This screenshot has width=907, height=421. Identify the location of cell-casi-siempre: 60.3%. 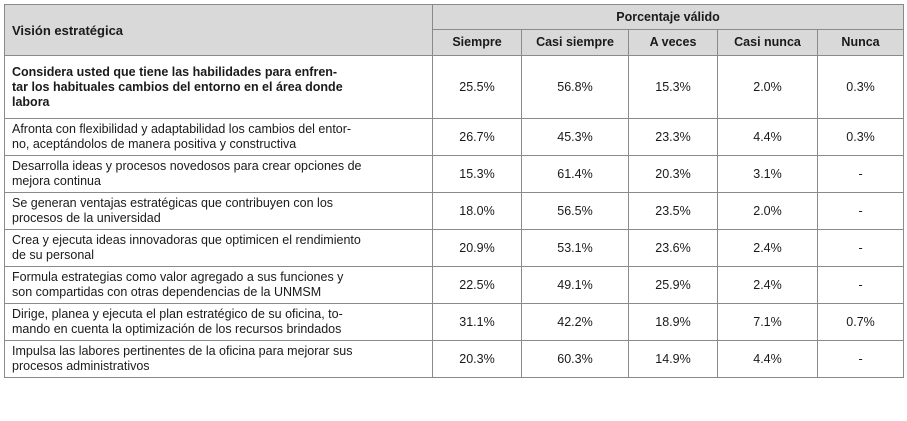
(575, 359).